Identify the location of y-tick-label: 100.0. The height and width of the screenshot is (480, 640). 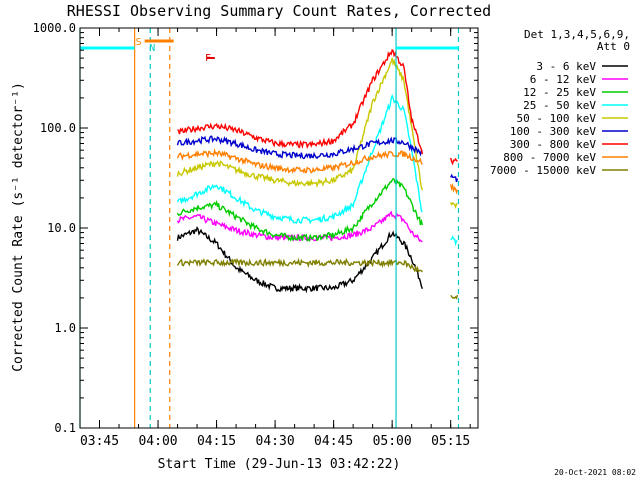
(58, 128).